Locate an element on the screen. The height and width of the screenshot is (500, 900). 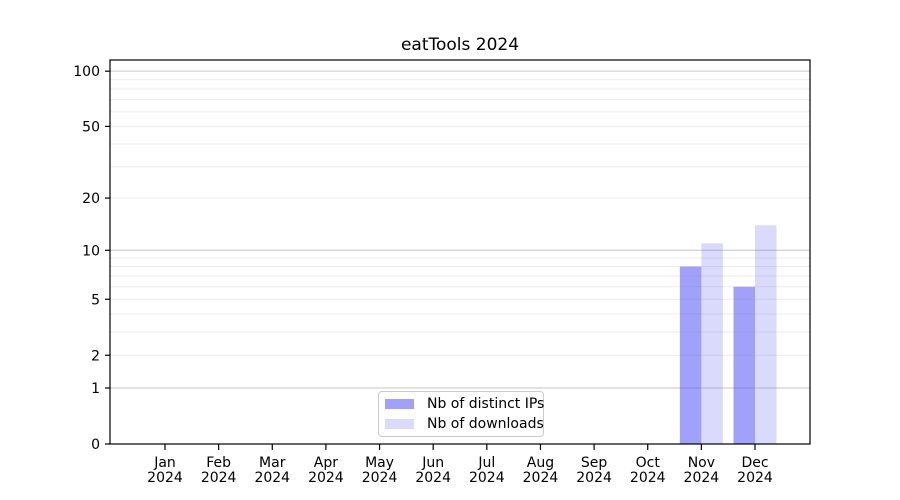
y-tick-label: 100 is located at coordinates (86, 72).